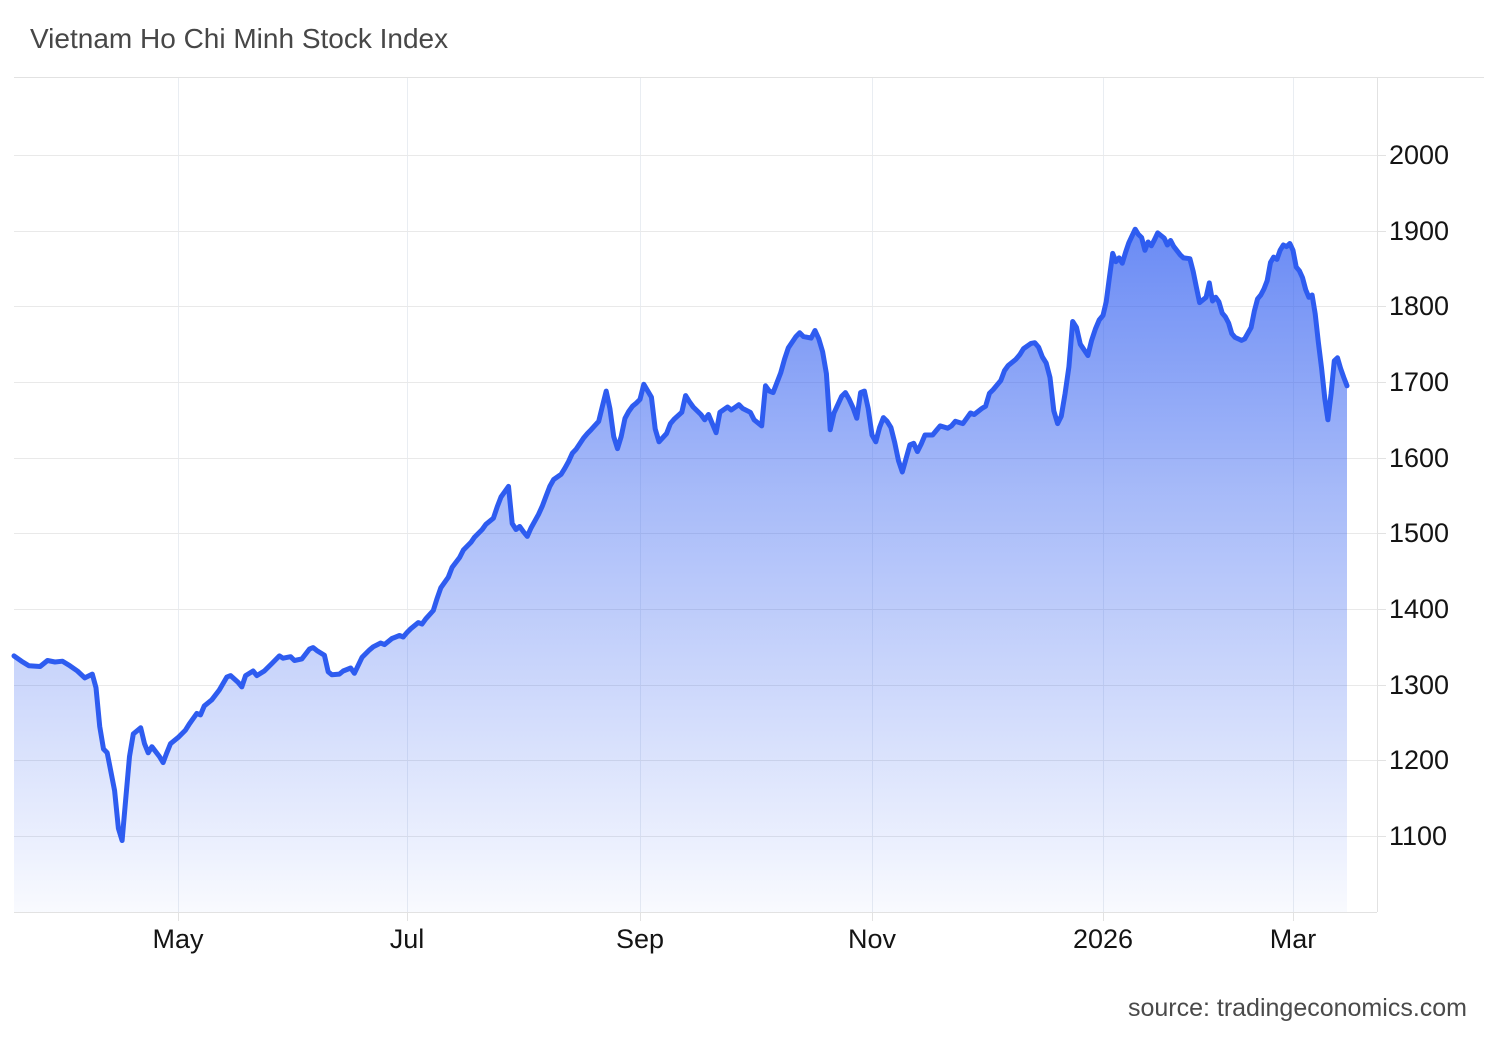  Describe the element at coordinates (1103, 939) in the screenshot. I see `x-axis-label: 2026` at that location.